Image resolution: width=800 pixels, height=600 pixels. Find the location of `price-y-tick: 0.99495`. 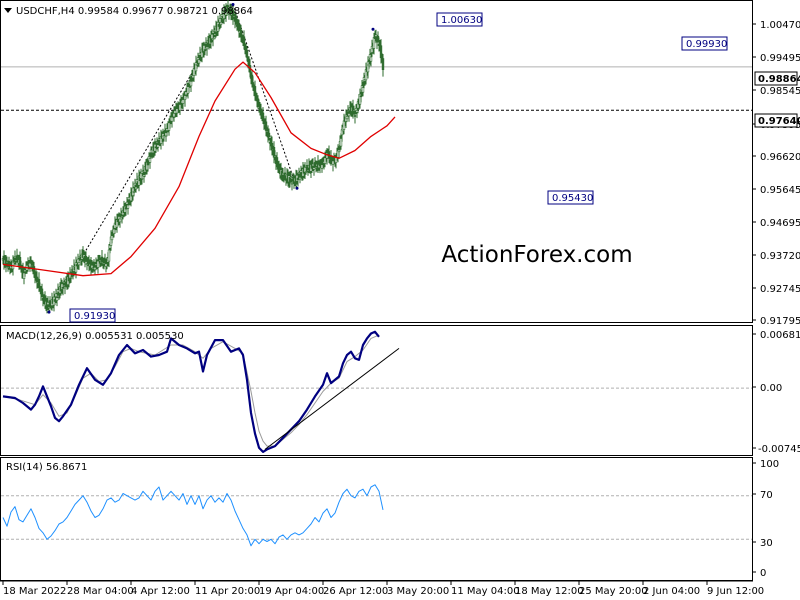

price-y-tick: 0.99495 is located at coordinates (776, 58).